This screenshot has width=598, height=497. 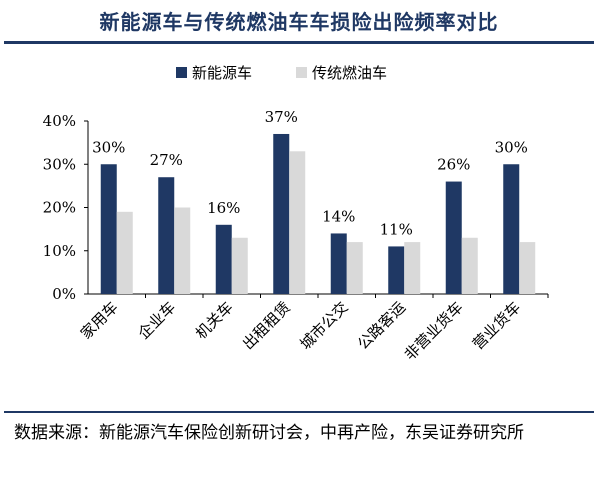 What do you see at coordinates (59, 164) in the screenshot?
I see `y-tick-label: 30%` at bounding box center [59, 164].